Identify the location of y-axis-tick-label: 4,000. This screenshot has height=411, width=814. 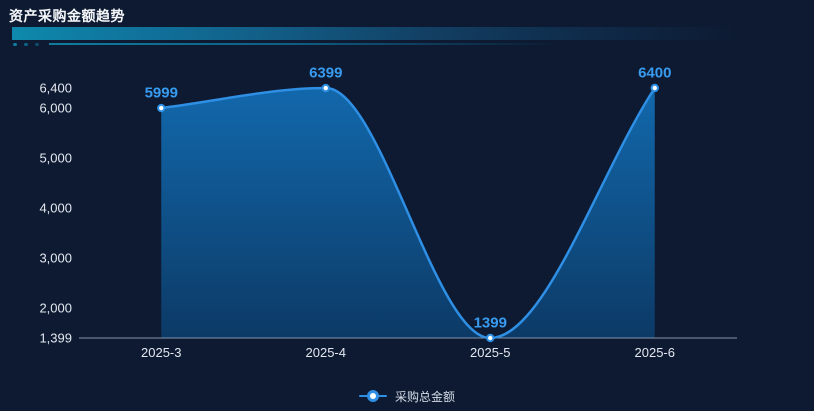
(55, 207).